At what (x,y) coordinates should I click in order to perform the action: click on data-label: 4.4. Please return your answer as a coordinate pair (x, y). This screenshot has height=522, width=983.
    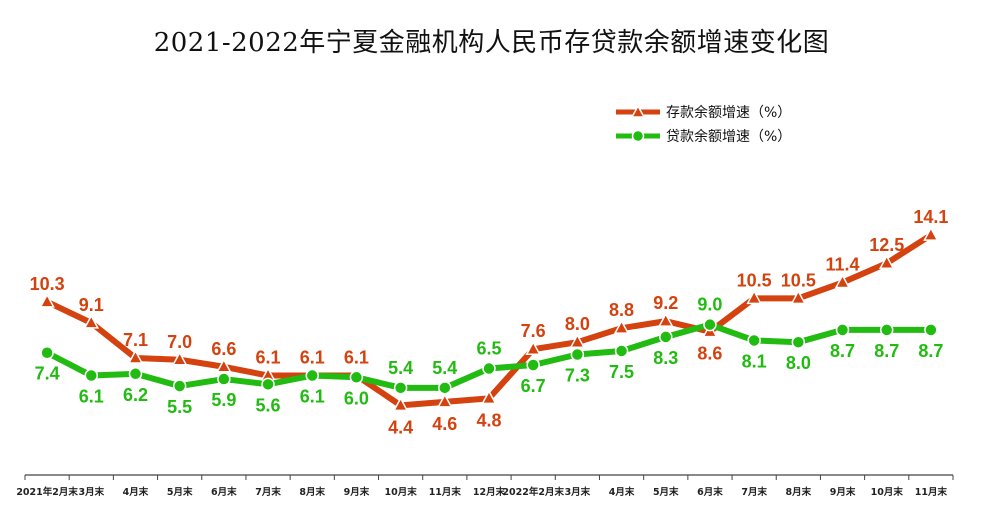
    Looking at the image, I should click on (400, 427).